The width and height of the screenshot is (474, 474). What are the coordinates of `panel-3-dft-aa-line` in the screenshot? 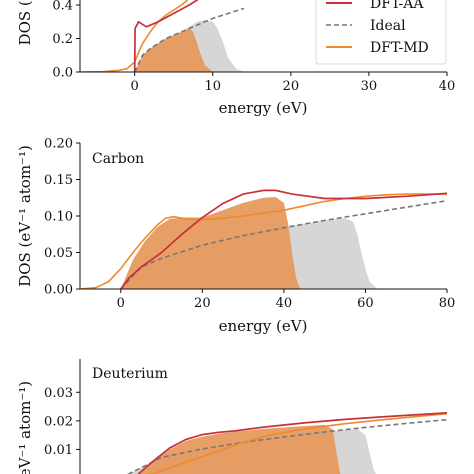 It's located at (292, 443).